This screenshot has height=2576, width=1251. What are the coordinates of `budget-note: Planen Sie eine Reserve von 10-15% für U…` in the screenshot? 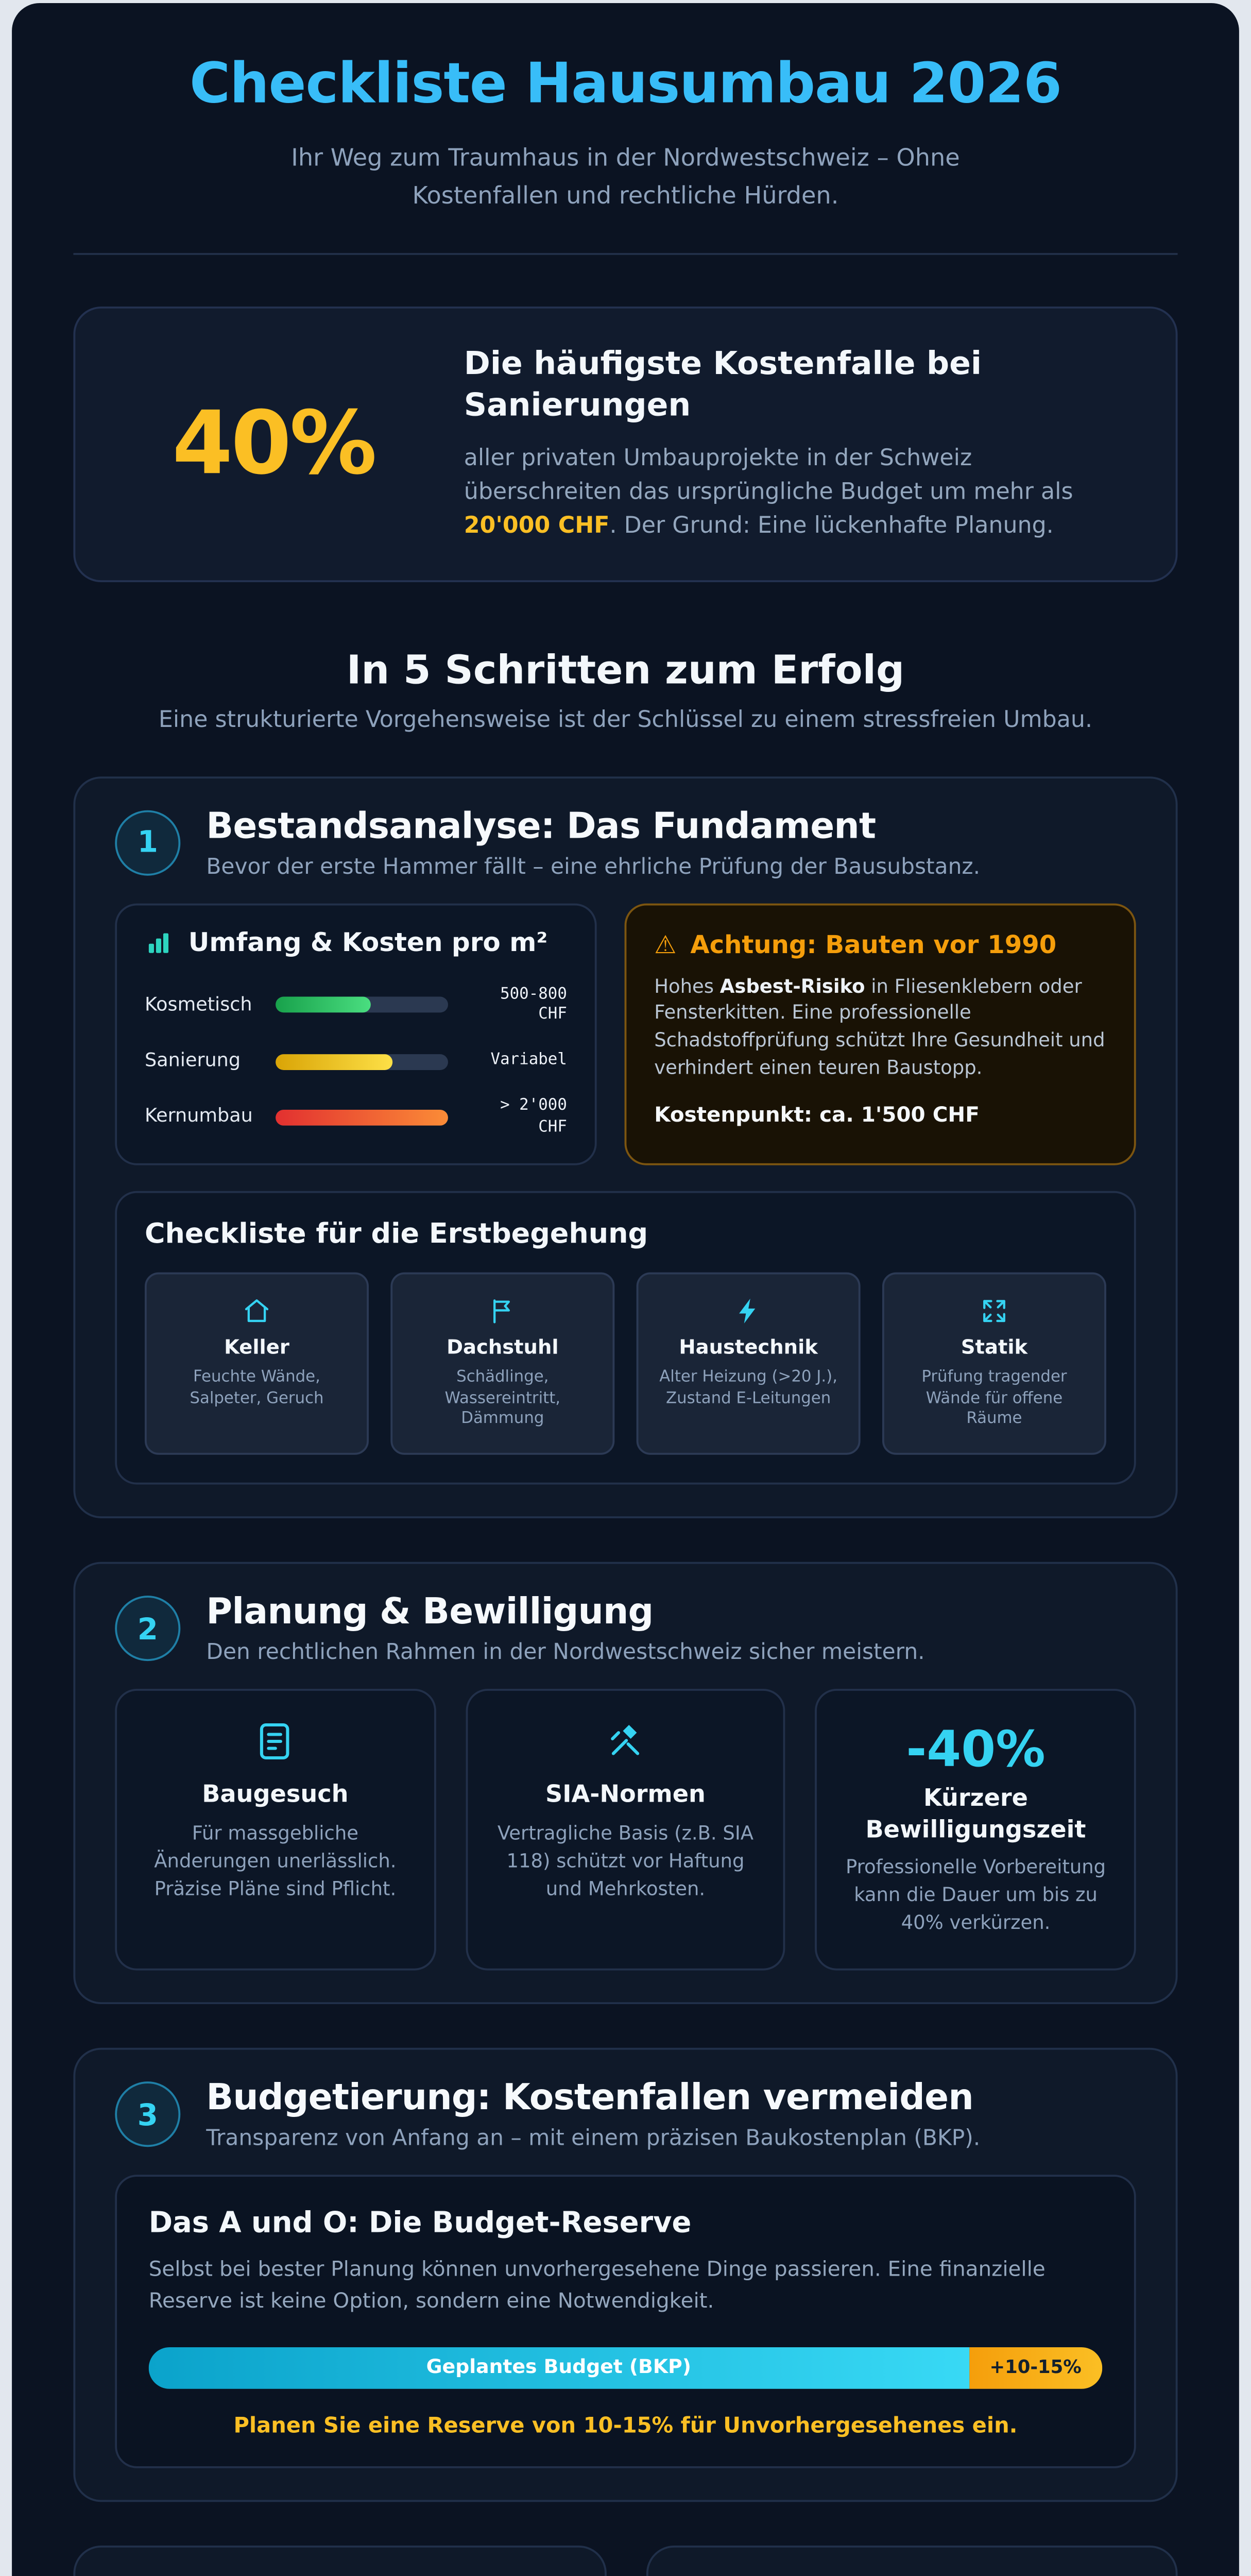 It's located at (625, 2425).